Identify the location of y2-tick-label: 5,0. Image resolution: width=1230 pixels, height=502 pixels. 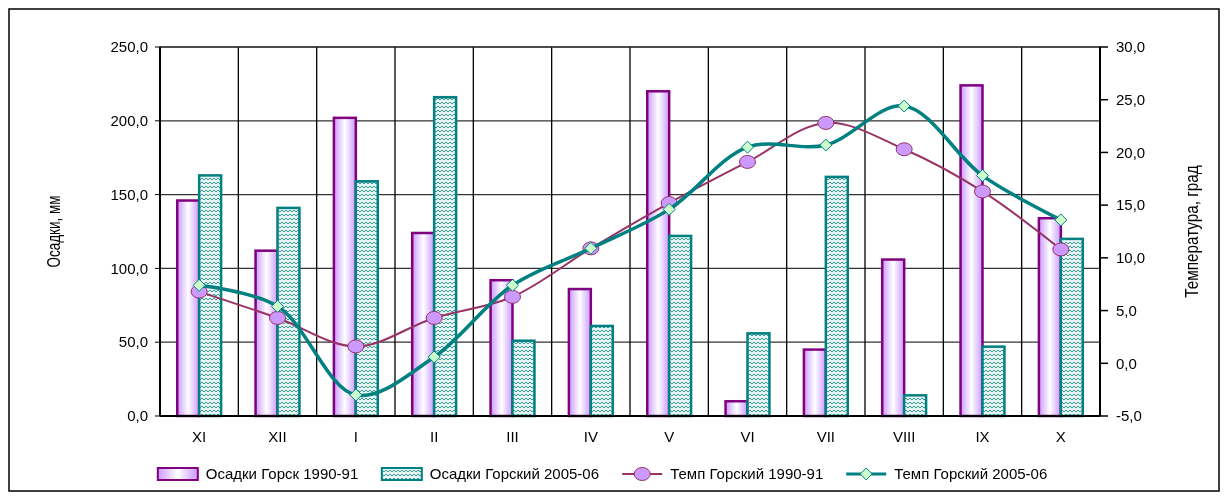
(1126, 310).